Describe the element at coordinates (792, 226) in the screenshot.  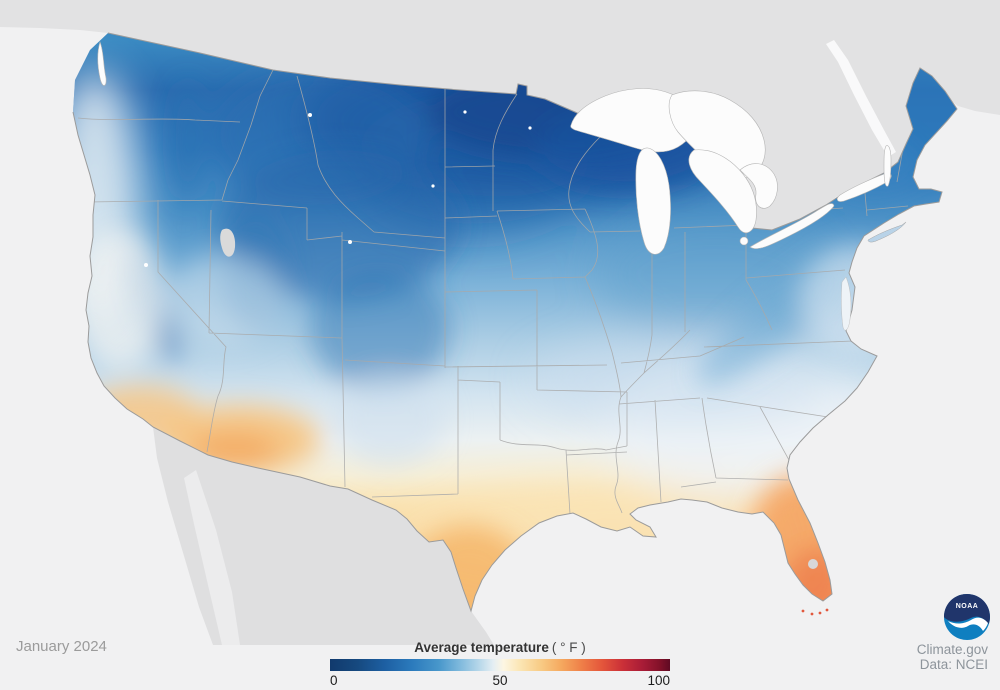
I see `lake-erie` at that location.